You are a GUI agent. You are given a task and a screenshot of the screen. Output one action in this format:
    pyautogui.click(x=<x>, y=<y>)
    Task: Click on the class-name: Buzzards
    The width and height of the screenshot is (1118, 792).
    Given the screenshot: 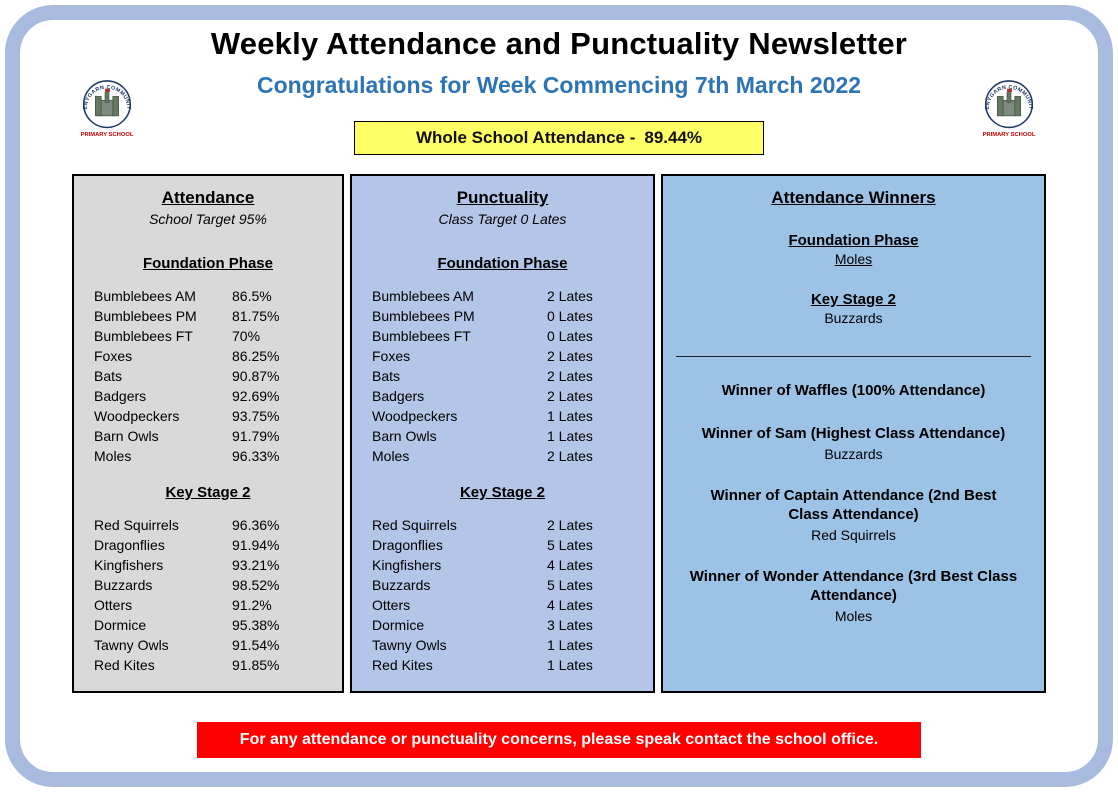 What is the action you would take?
    pyautogui.click(x=401, y=585)
    